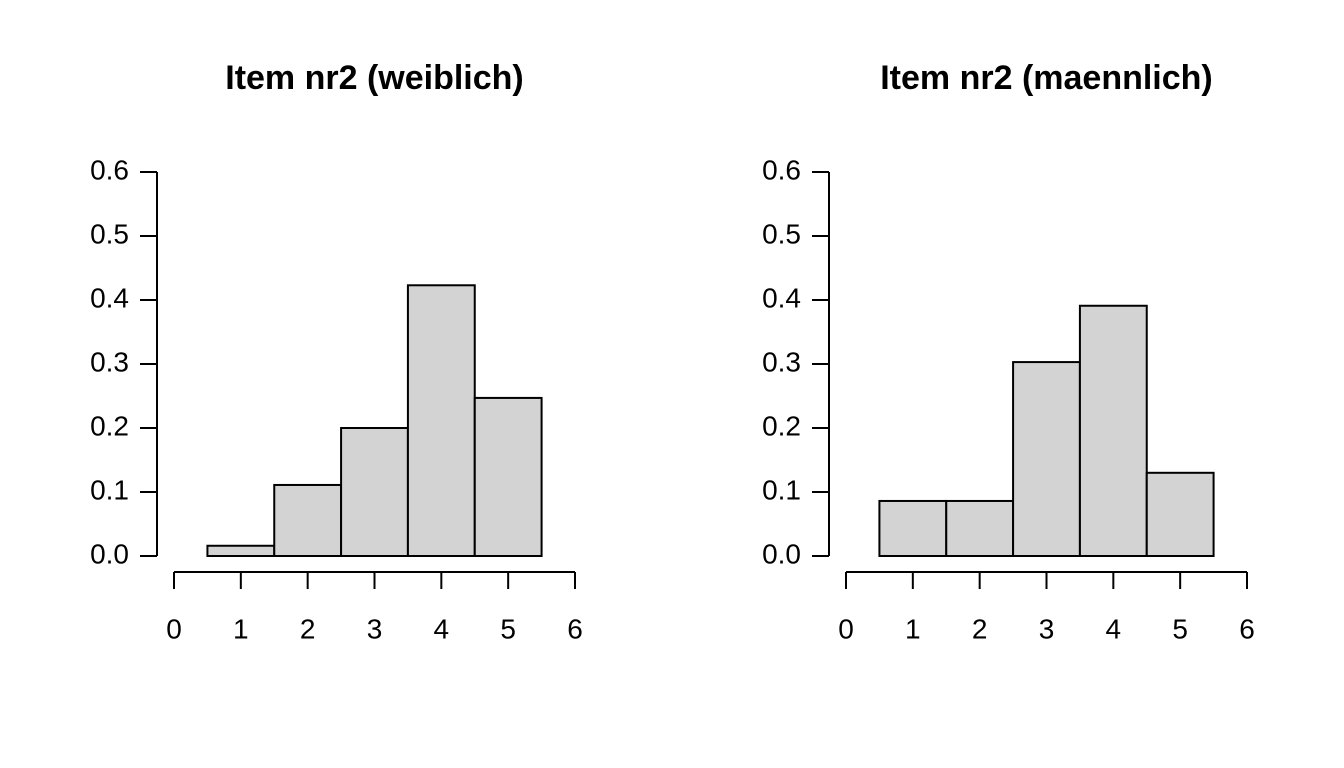 The height and width of the screenshot is (768, 1344). I want to click on chart-title: Item nr2 (maennlich), so click(1046, 78).